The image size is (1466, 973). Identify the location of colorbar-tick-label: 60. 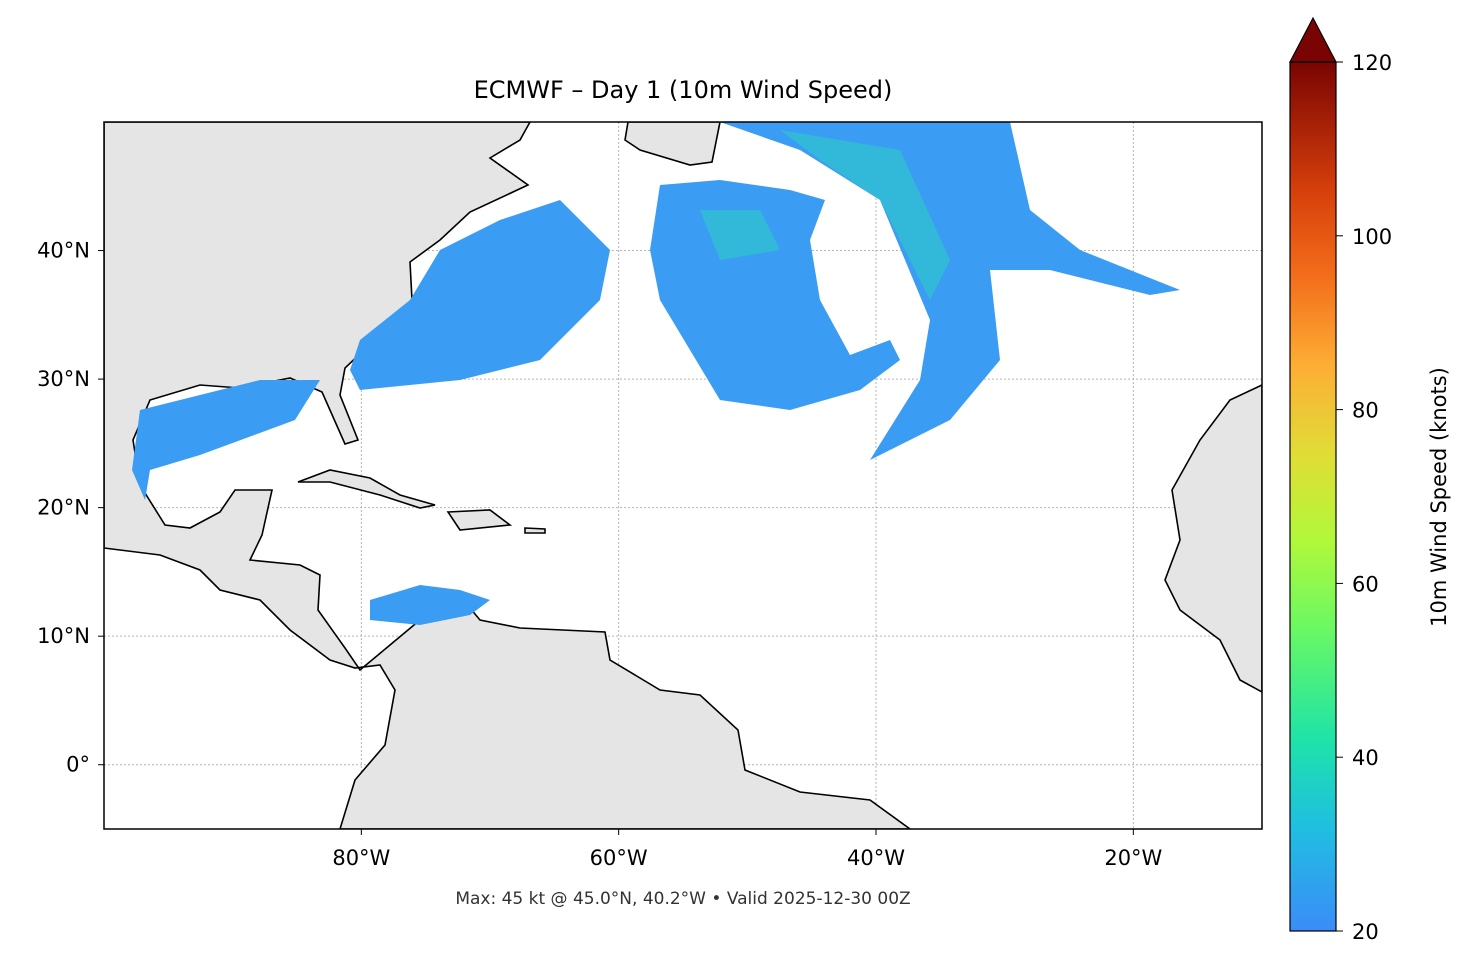
(1365, 584).